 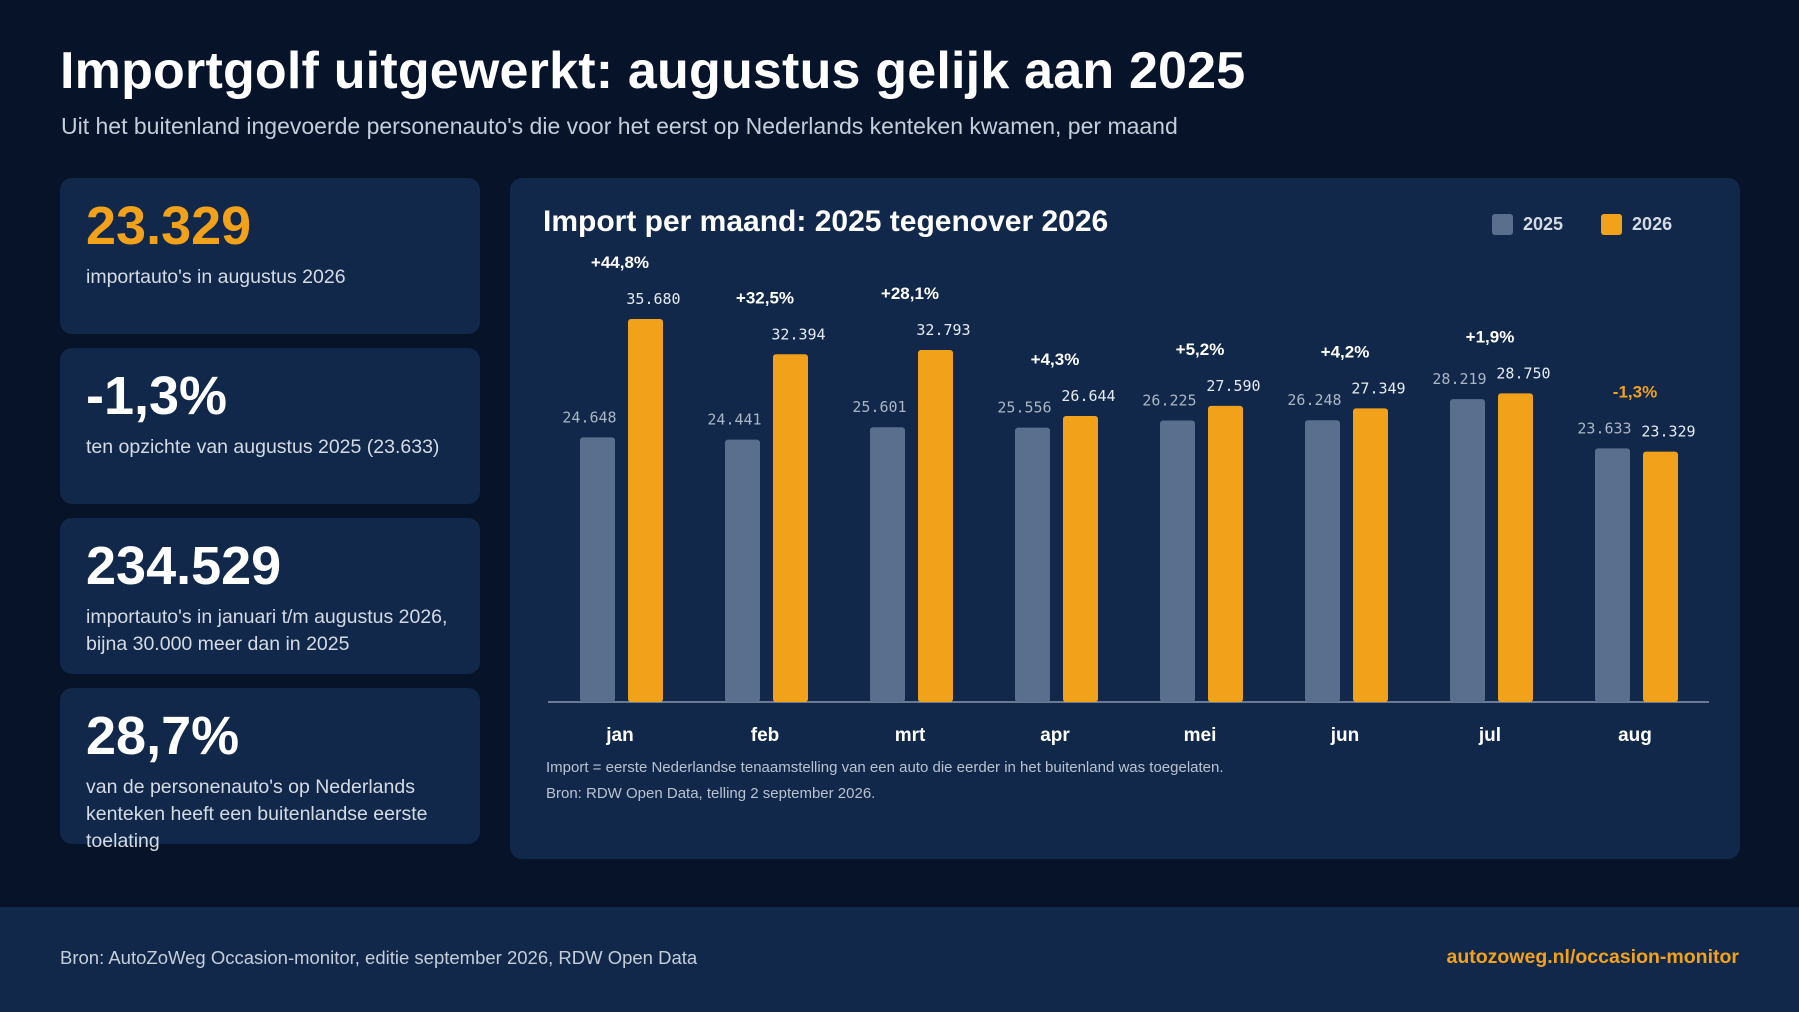 What do you see at coordinates (1543, 223) in the screenshot?
I see `legend-label-2025: 2025` at bounding box center [1543, 223].